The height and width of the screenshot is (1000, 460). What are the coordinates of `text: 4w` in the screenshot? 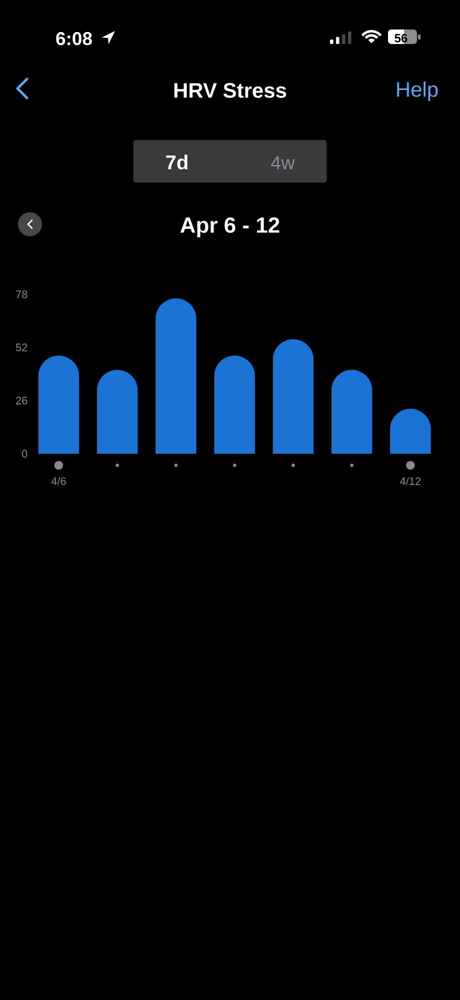 It's located at (283, 163).